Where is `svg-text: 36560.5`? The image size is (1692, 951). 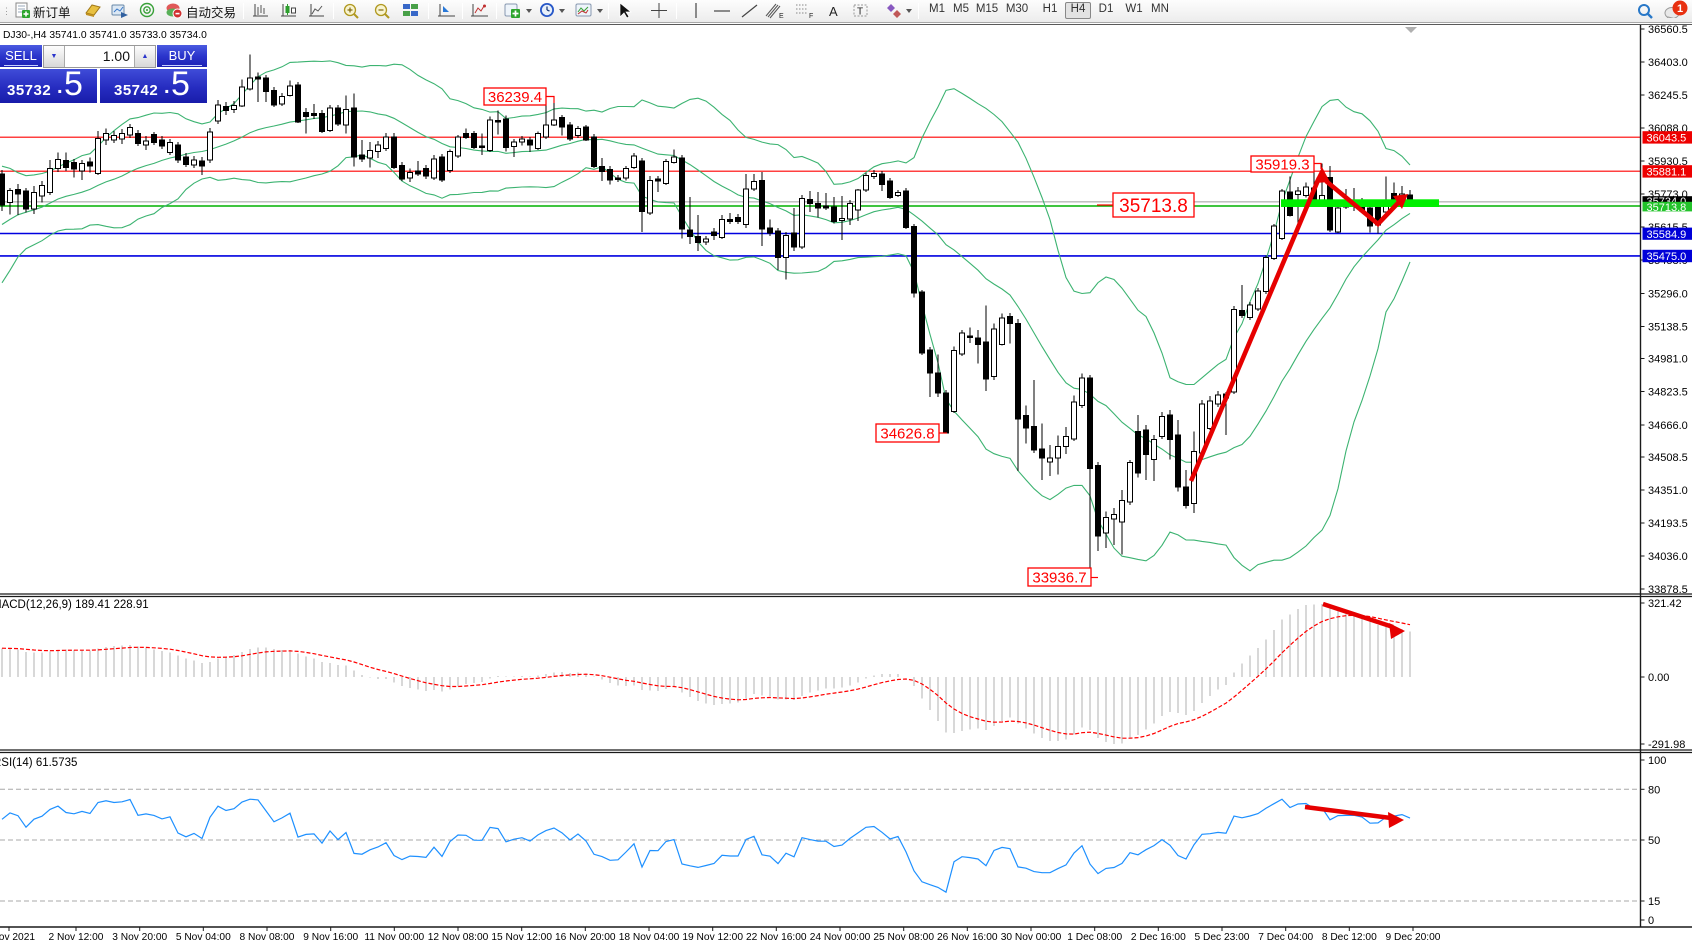
svg-text: 36560.5 is located at coordinates (1668, 30).